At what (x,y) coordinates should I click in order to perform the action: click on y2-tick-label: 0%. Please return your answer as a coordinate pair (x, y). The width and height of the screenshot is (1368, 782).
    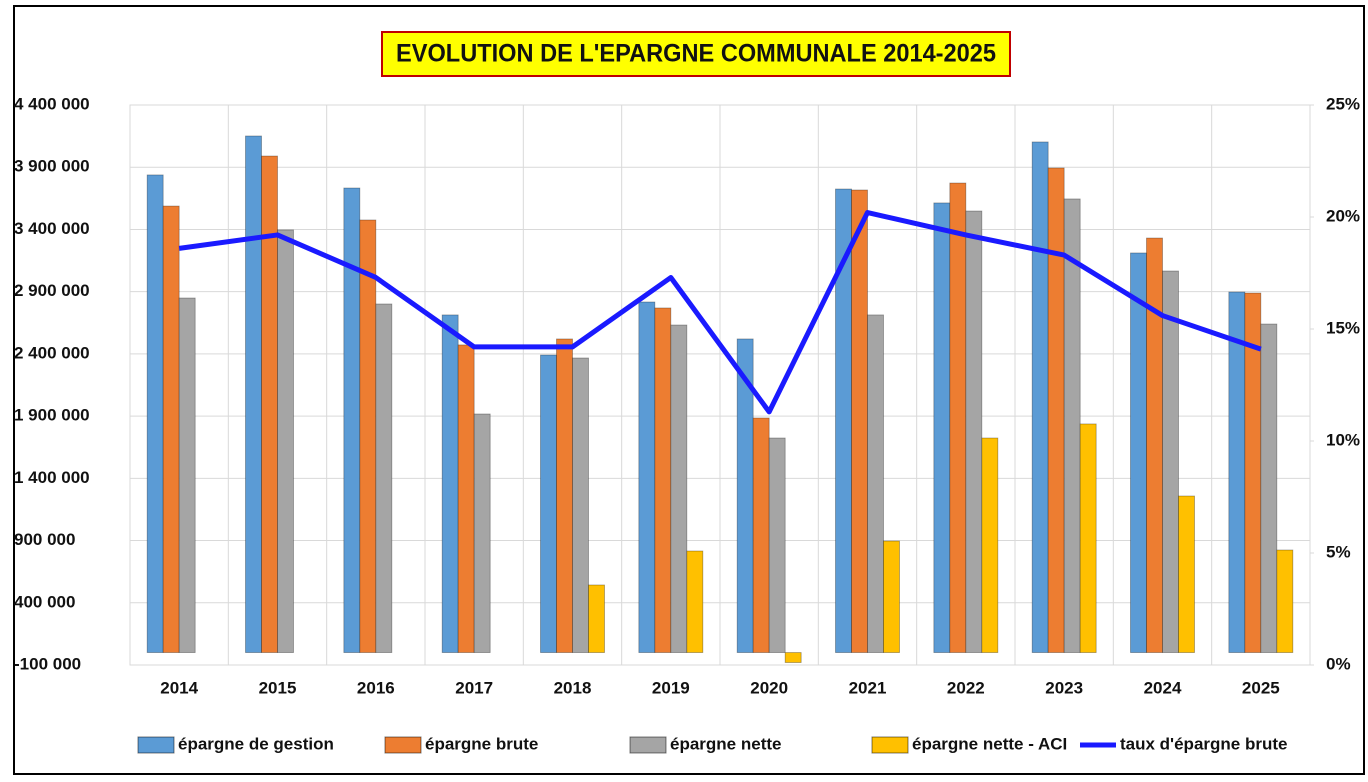
    Looking at the image, I should click on (1338, 663).